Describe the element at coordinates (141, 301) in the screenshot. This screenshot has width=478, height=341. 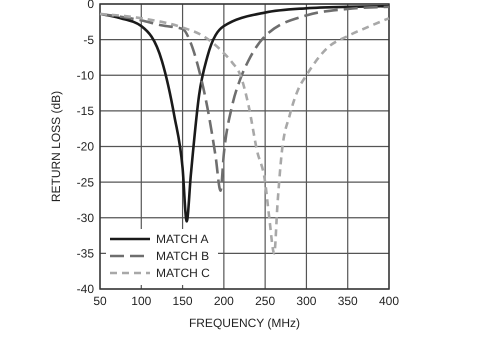
I see `x-tick-label: 100` at that location.